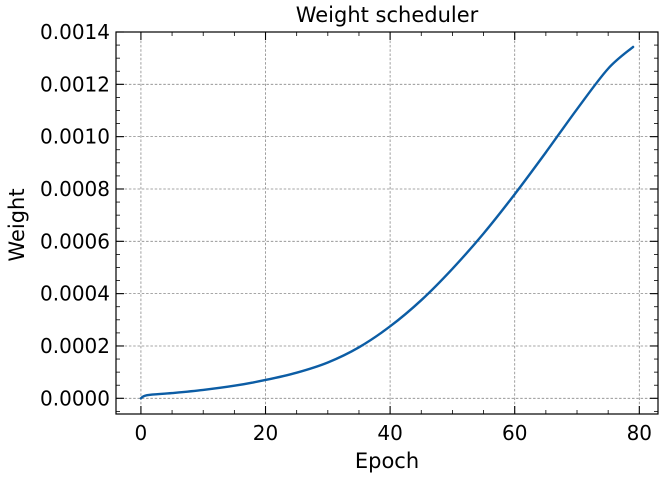  Describe the element at coordinates (75, 398) in the screenshot. I see `y-tick-label: 0.0000` at that location.